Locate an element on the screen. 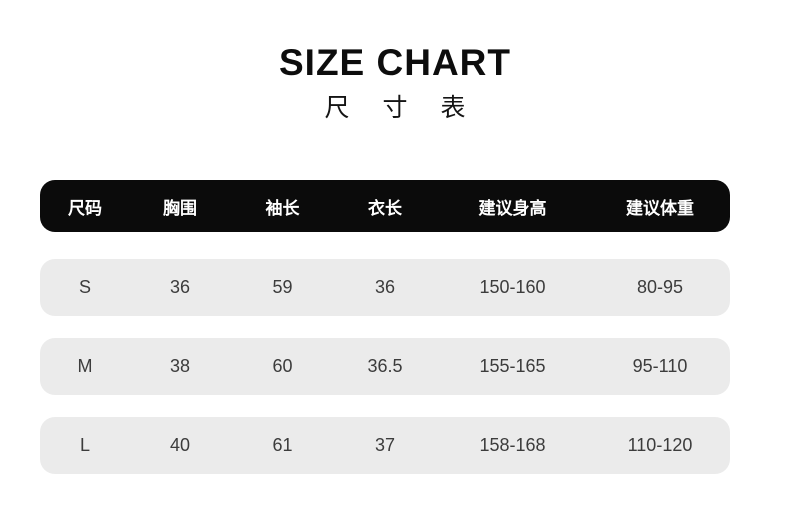 The height and width of the screenshot is (505, 790). cell-length: 36 is located at coordinates (385, 287).